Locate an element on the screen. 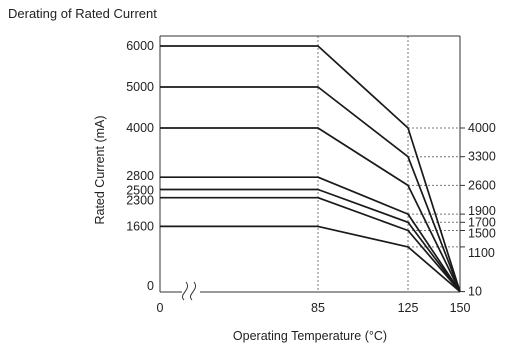 The height and width of the screenshot is (348, 508). y-tick-label-right-4000: 4000 is located at coordinates (482, 128).